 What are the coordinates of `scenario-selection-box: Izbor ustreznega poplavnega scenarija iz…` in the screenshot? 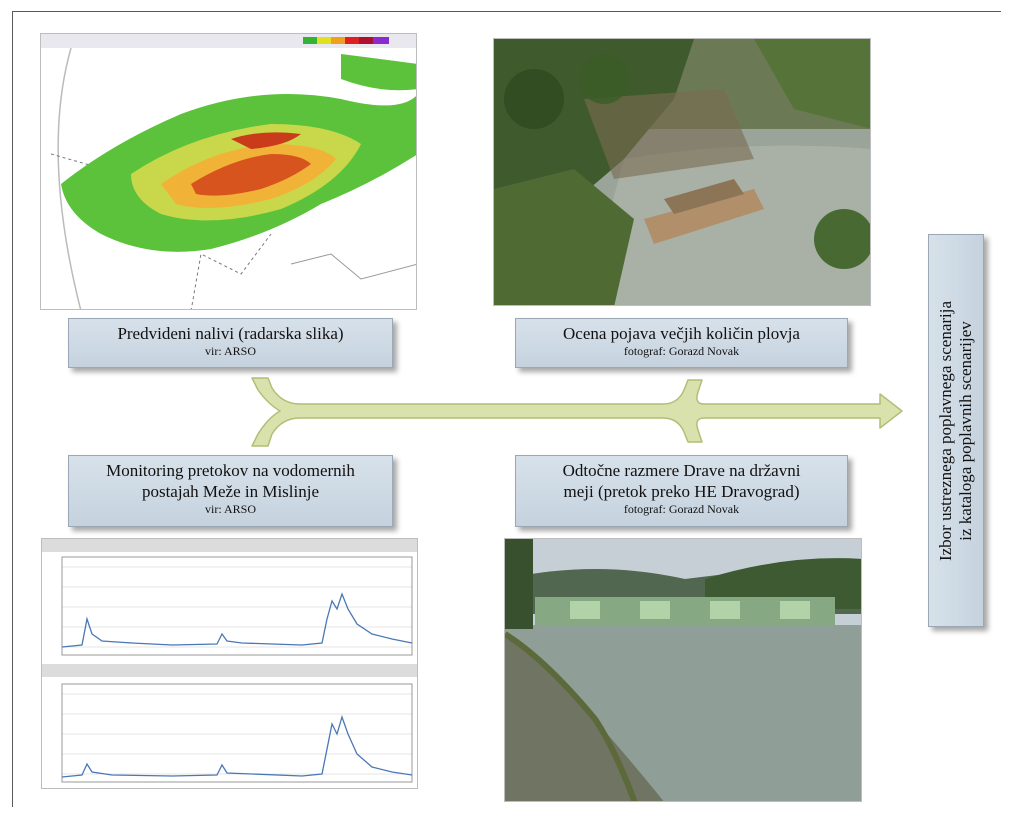 It's located at (956, 430).